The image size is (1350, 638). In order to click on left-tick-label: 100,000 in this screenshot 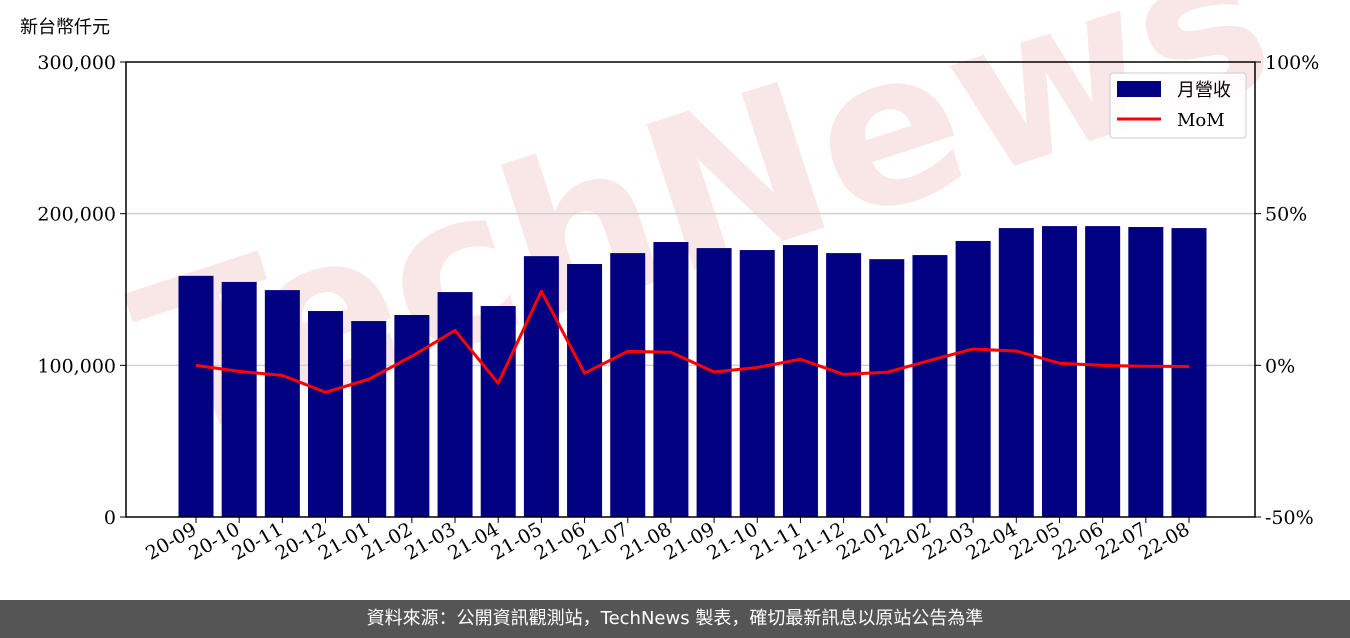, I will do `click(76, 366)`.